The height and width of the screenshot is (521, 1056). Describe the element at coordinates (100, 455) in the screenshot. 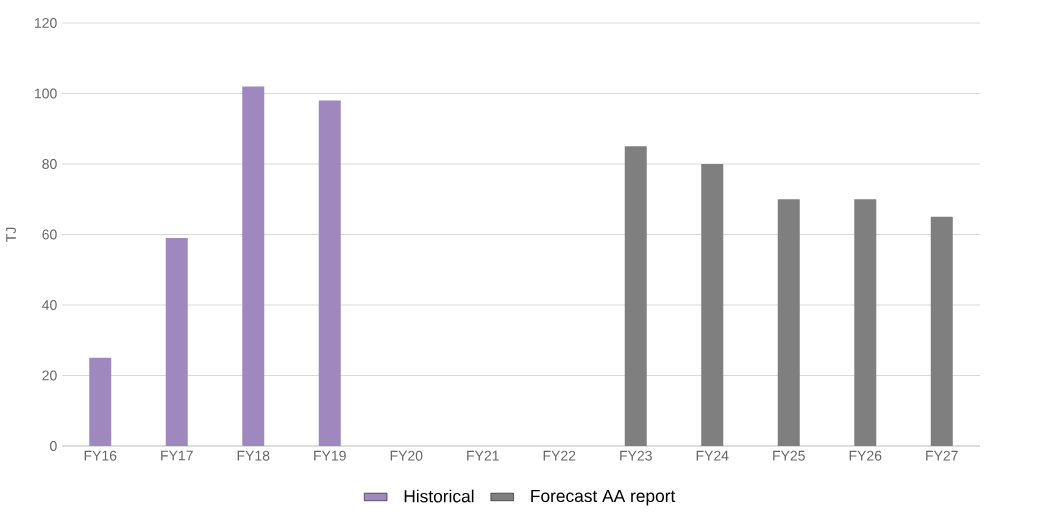

I see `x-tick-label: FY16` at that location.